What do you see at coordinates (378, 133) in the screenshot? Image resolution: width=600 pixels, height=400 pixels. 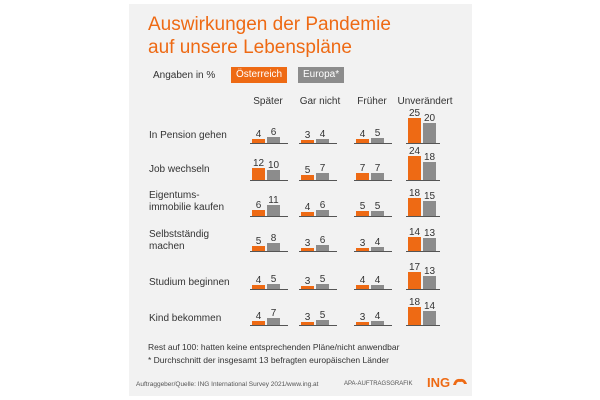 I see `value-label-in-pension-gehen-fruher-europe: 5` at bounding box center [378, 133].